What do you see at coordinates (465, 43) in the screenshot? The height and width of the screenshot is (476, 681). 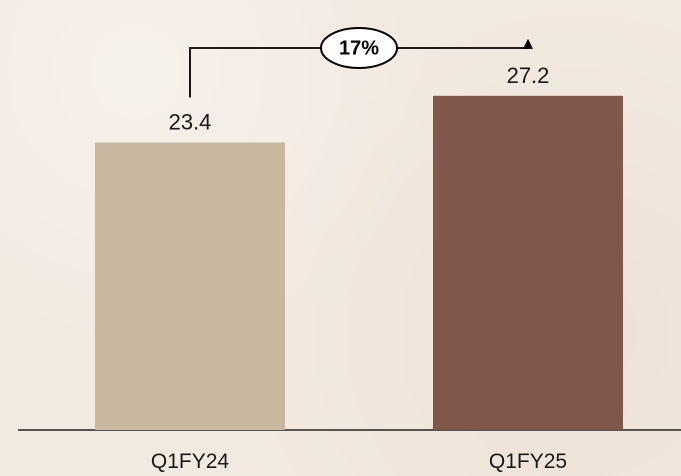 I see `growth-arrow-right` at bounding box center [465, 43].